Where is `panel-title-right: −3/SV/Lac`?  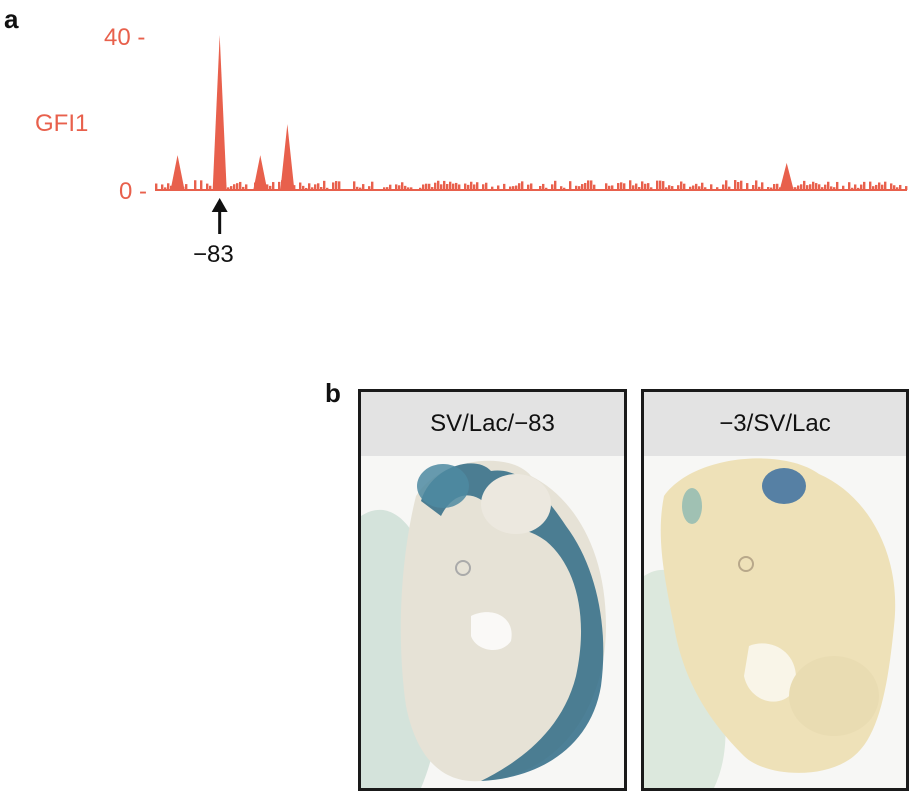
panel-title-right: −3/SV/Lac is located at coordinates (775, 424).